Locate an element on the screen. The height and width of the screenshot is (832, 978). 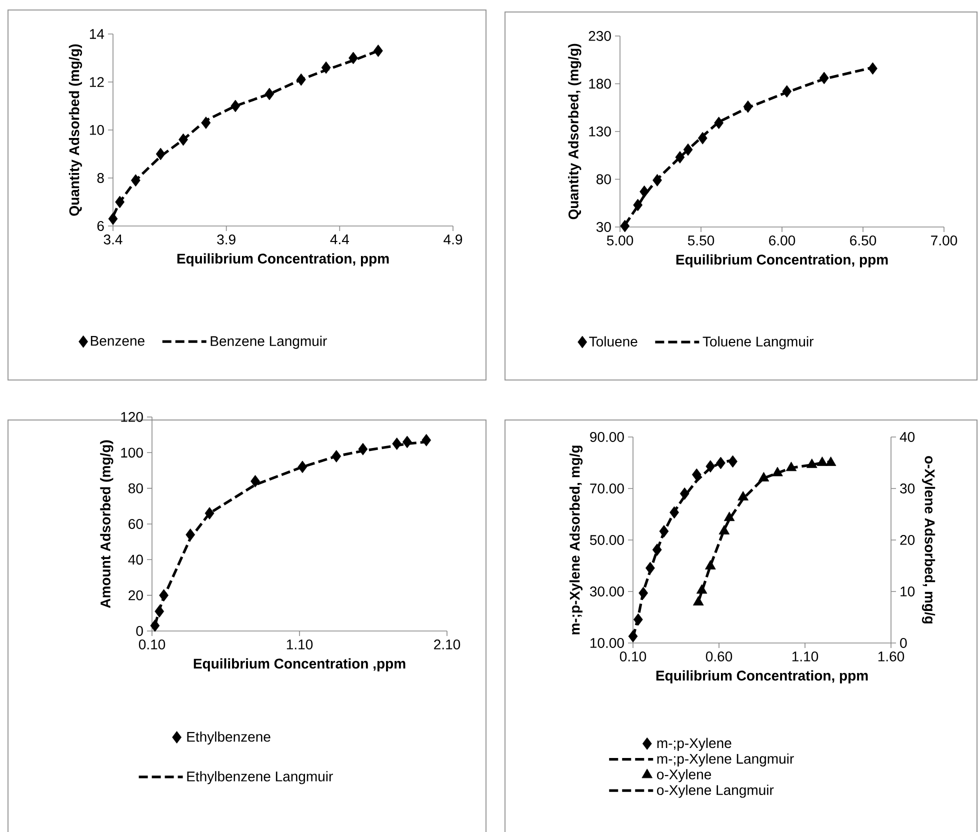
y-tick-label: 230 is located at coordinates (599, 36).